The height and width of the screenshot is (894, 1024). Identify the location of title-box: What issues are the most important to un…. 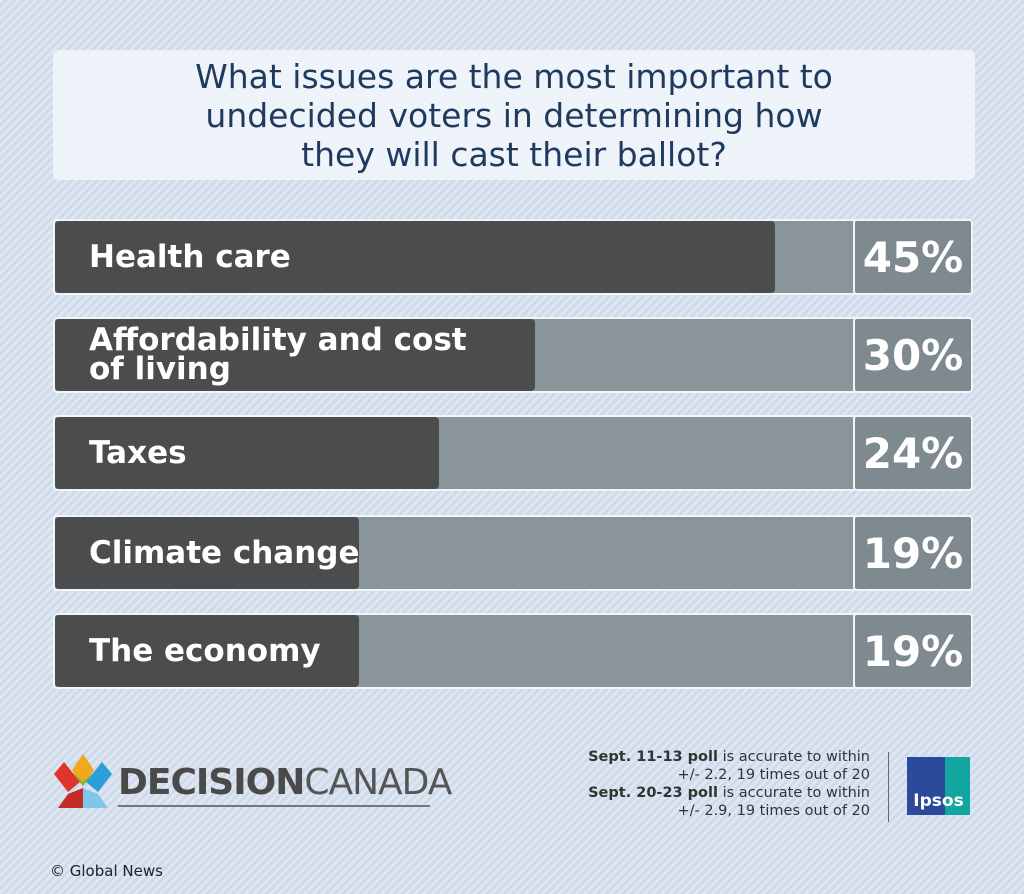
(514, 115).